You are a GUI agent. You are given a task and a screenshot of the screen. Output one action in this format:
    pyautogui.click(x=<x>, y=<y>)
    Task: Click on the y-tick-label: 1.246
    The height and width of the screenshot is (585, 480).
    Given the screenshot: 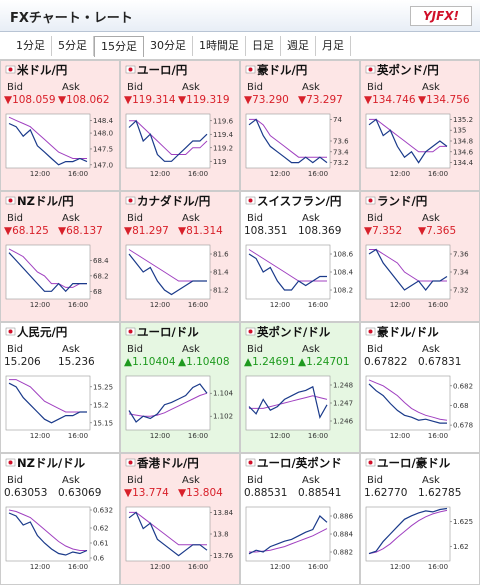 What is the action you would take?
    pyautogui.click(x=343, y=422)
    